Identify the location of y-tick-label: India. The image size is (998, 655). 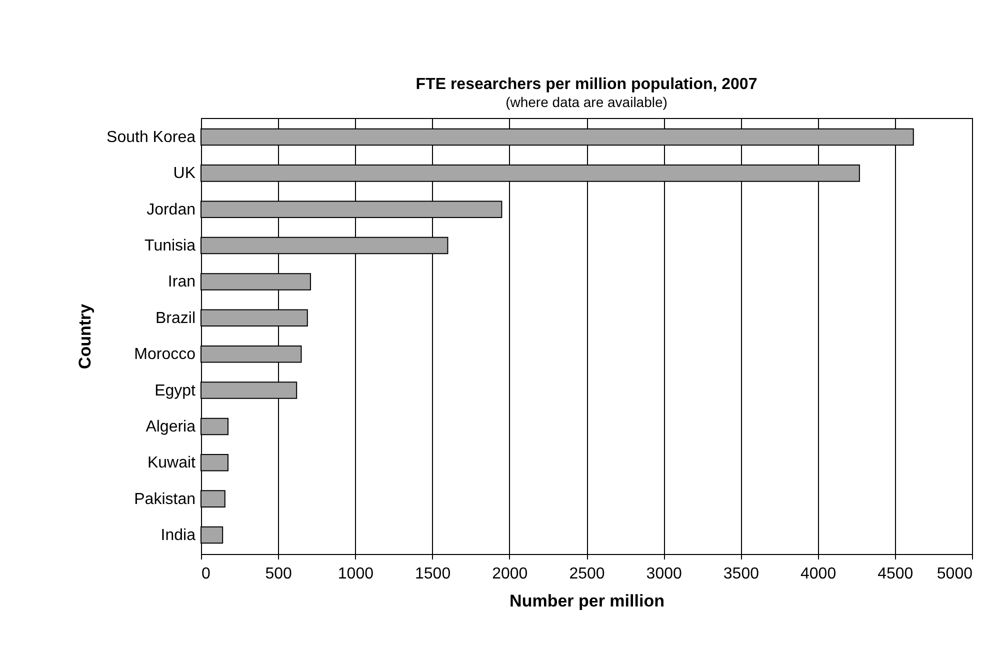
(178, 535).